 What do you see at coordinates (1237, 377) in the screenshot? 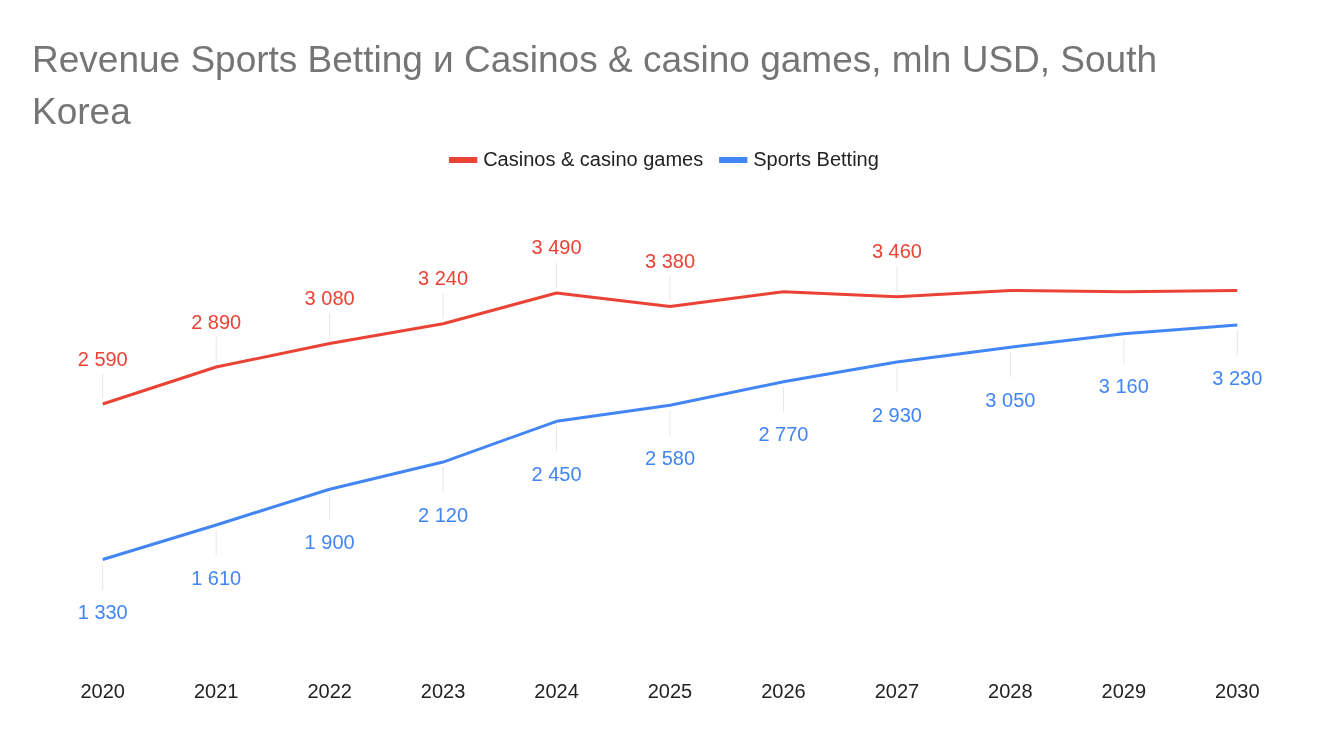
I see `data-label: 3 230` at bounding box center [1237, 377].